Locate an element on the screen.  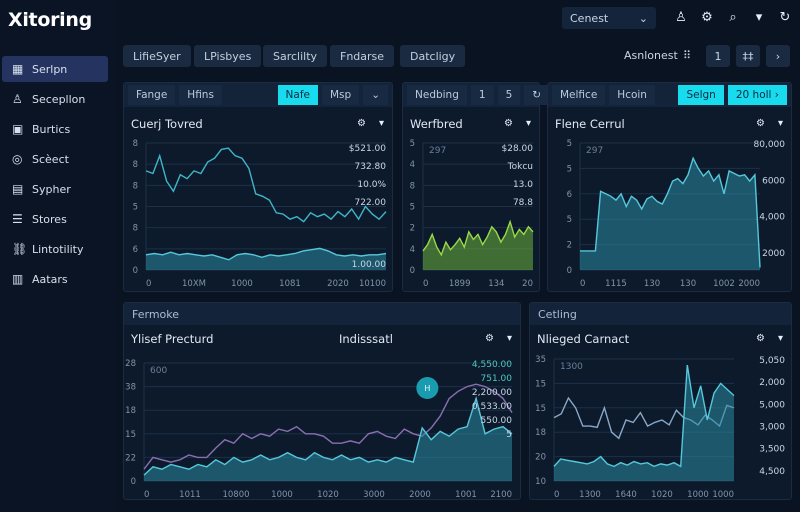
panel-tool-button: 5 is located at coordinates (509, 95).